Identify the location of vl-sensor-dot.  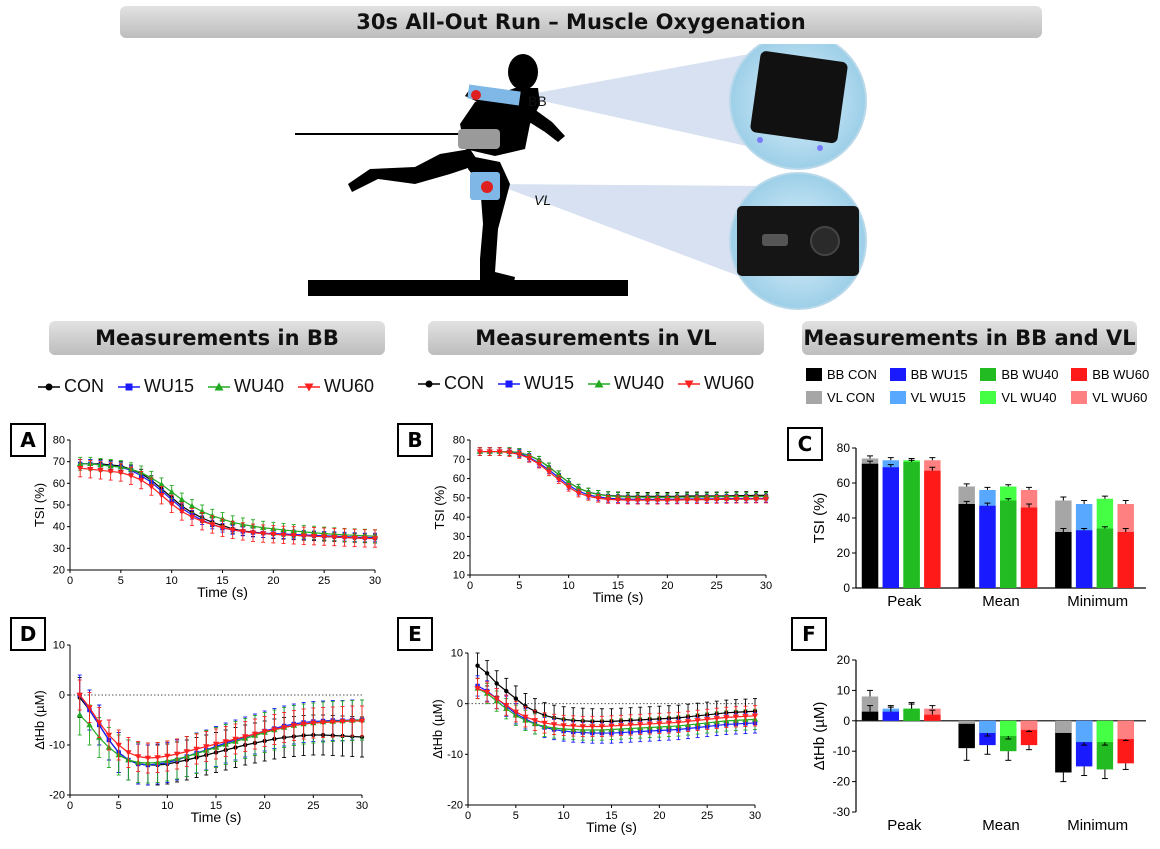
(487, 187).